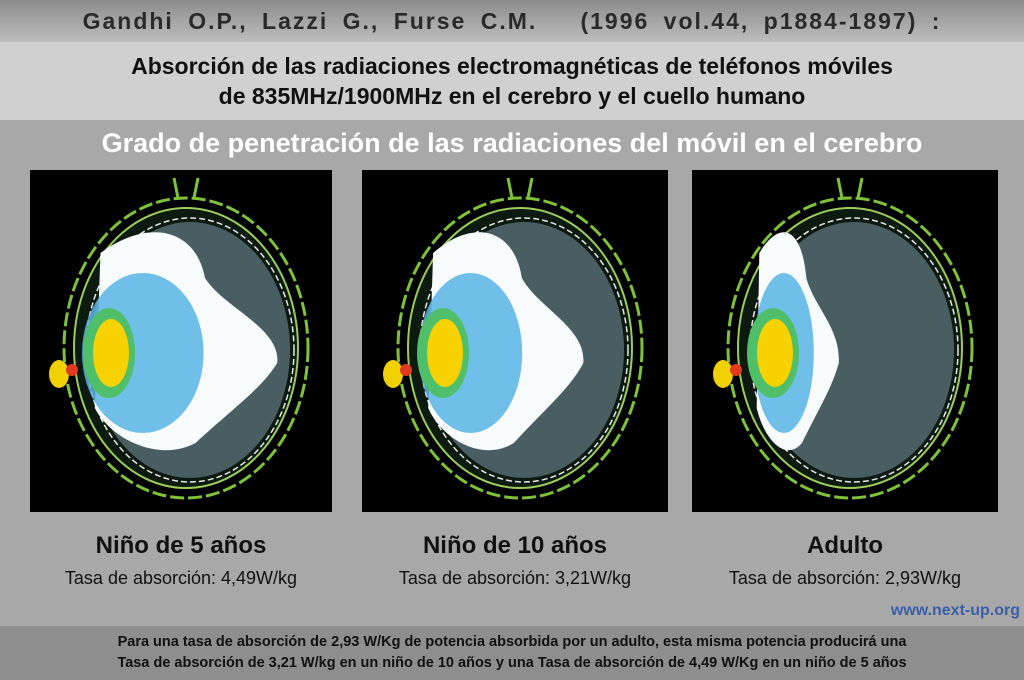  I want to click on absorption-rate: Tasa de absorción: 2,93W/kg, so click(845, 578).